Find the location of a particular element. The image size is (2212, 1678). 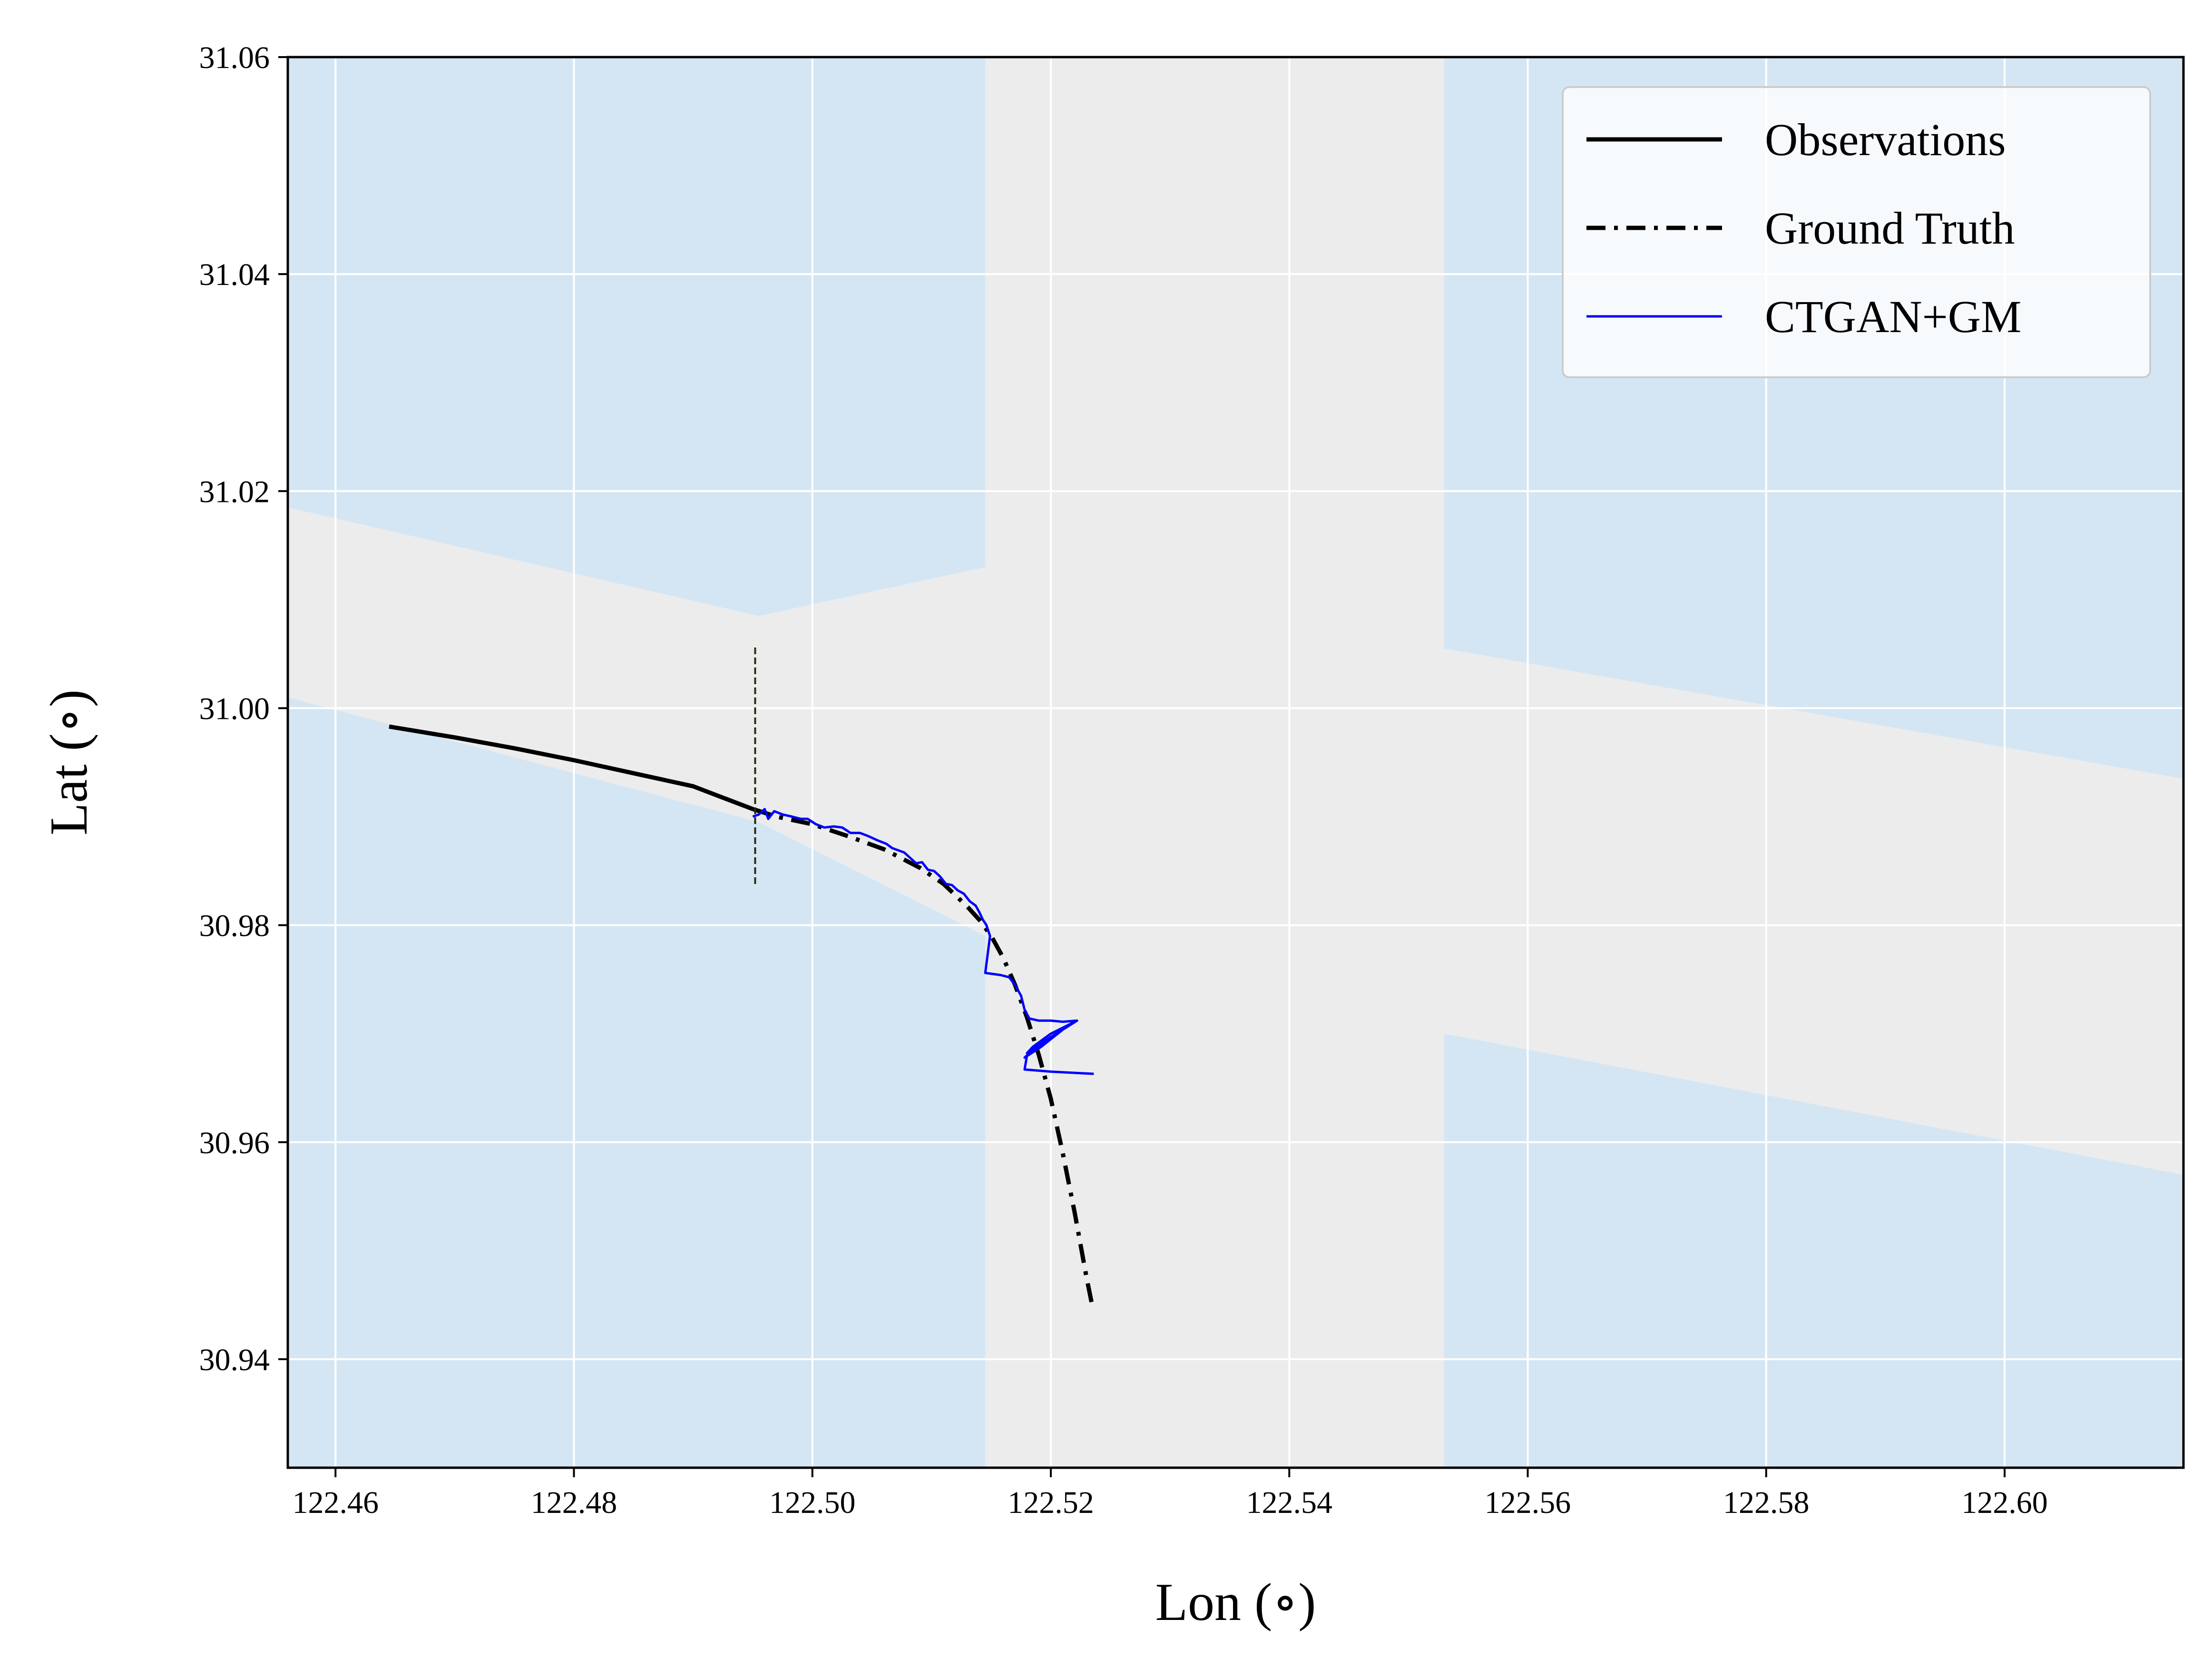

x-tick-label-1: 122.46 is located at coordinates (336, 1503).